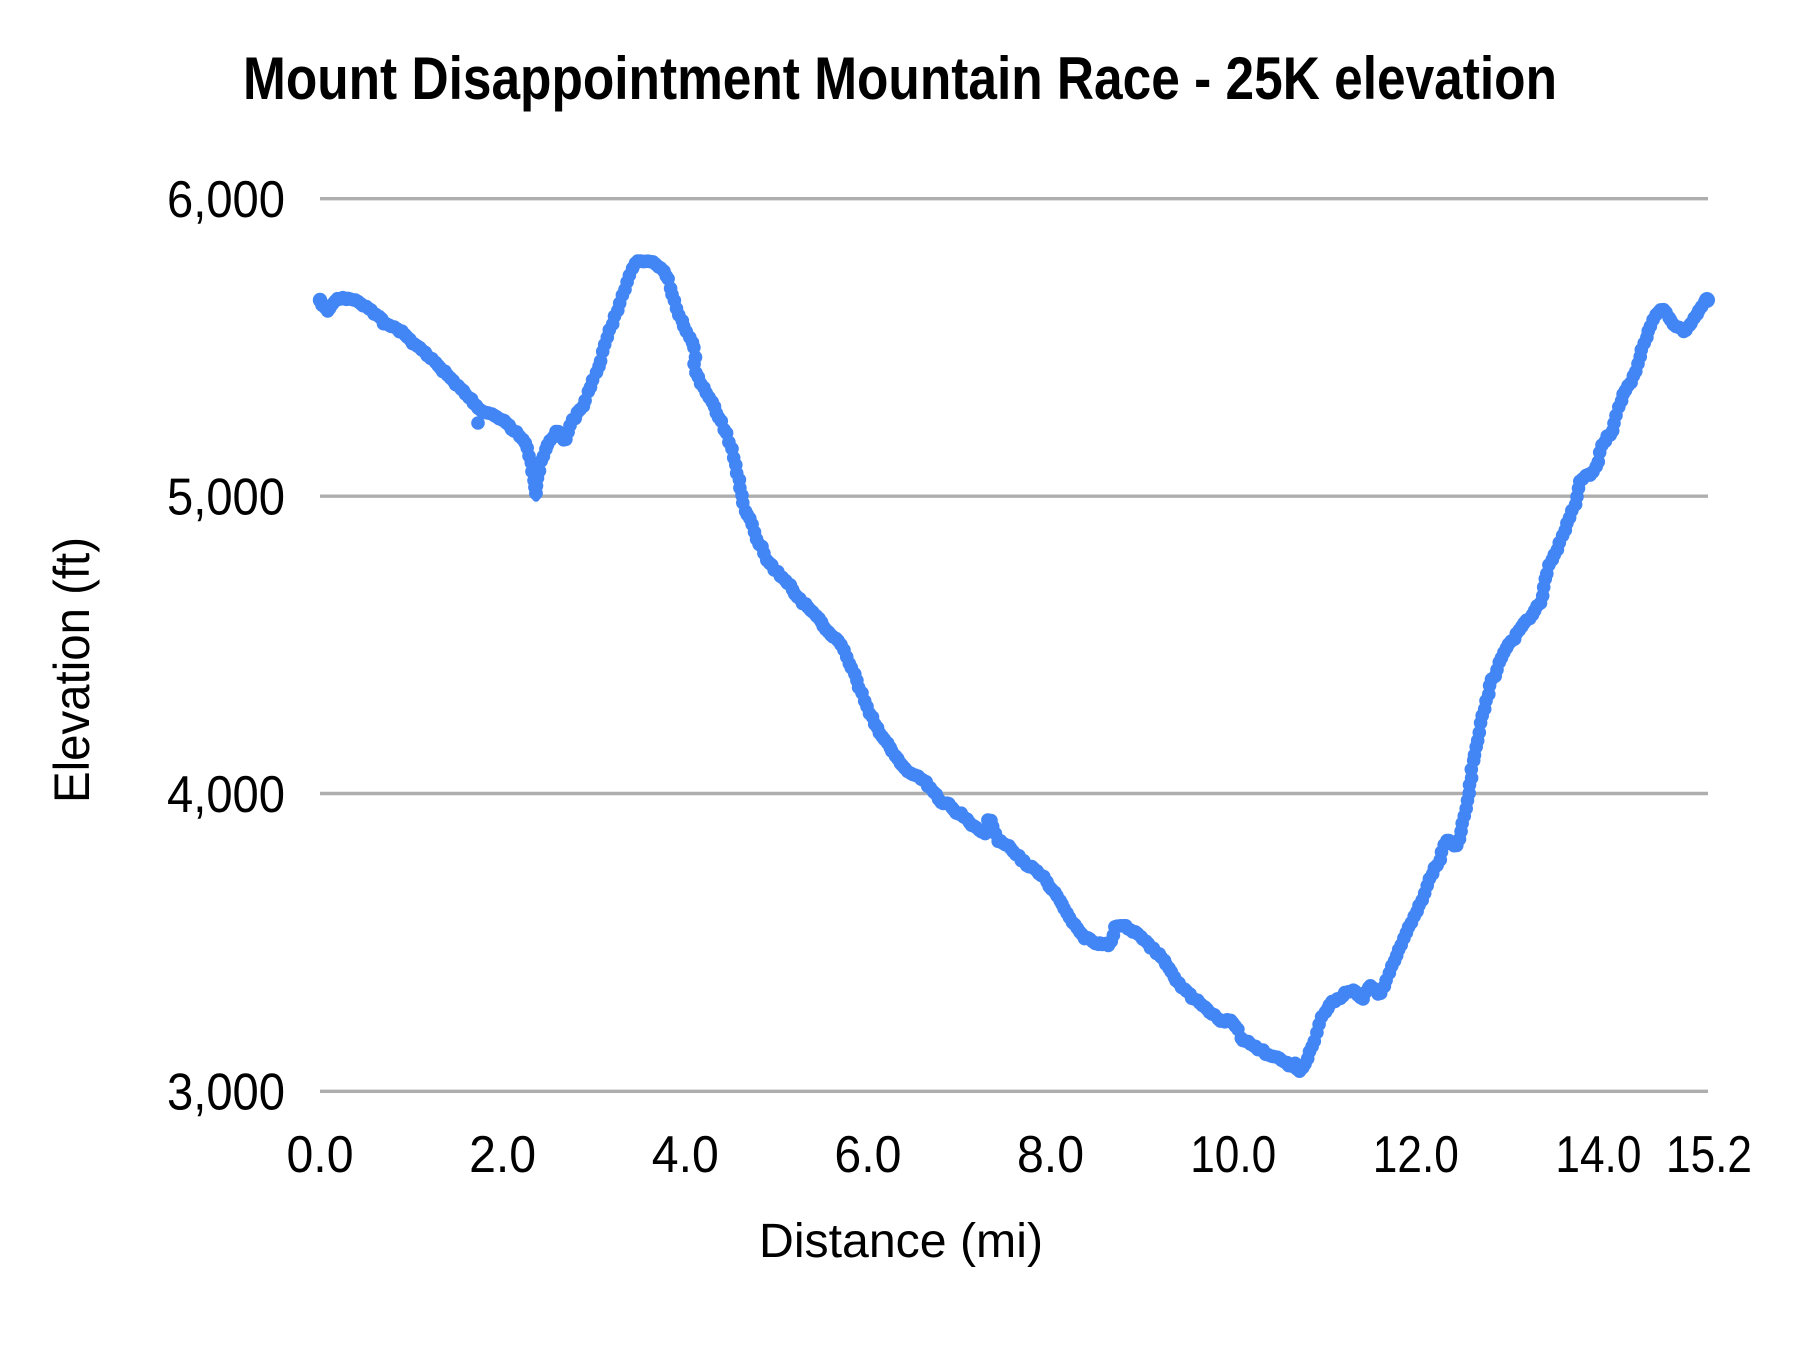  What do you see at coordinates (1050, 1154) in the screenshot?
I see `svg-text: 8.0` at bounding box center [1050, 1154].